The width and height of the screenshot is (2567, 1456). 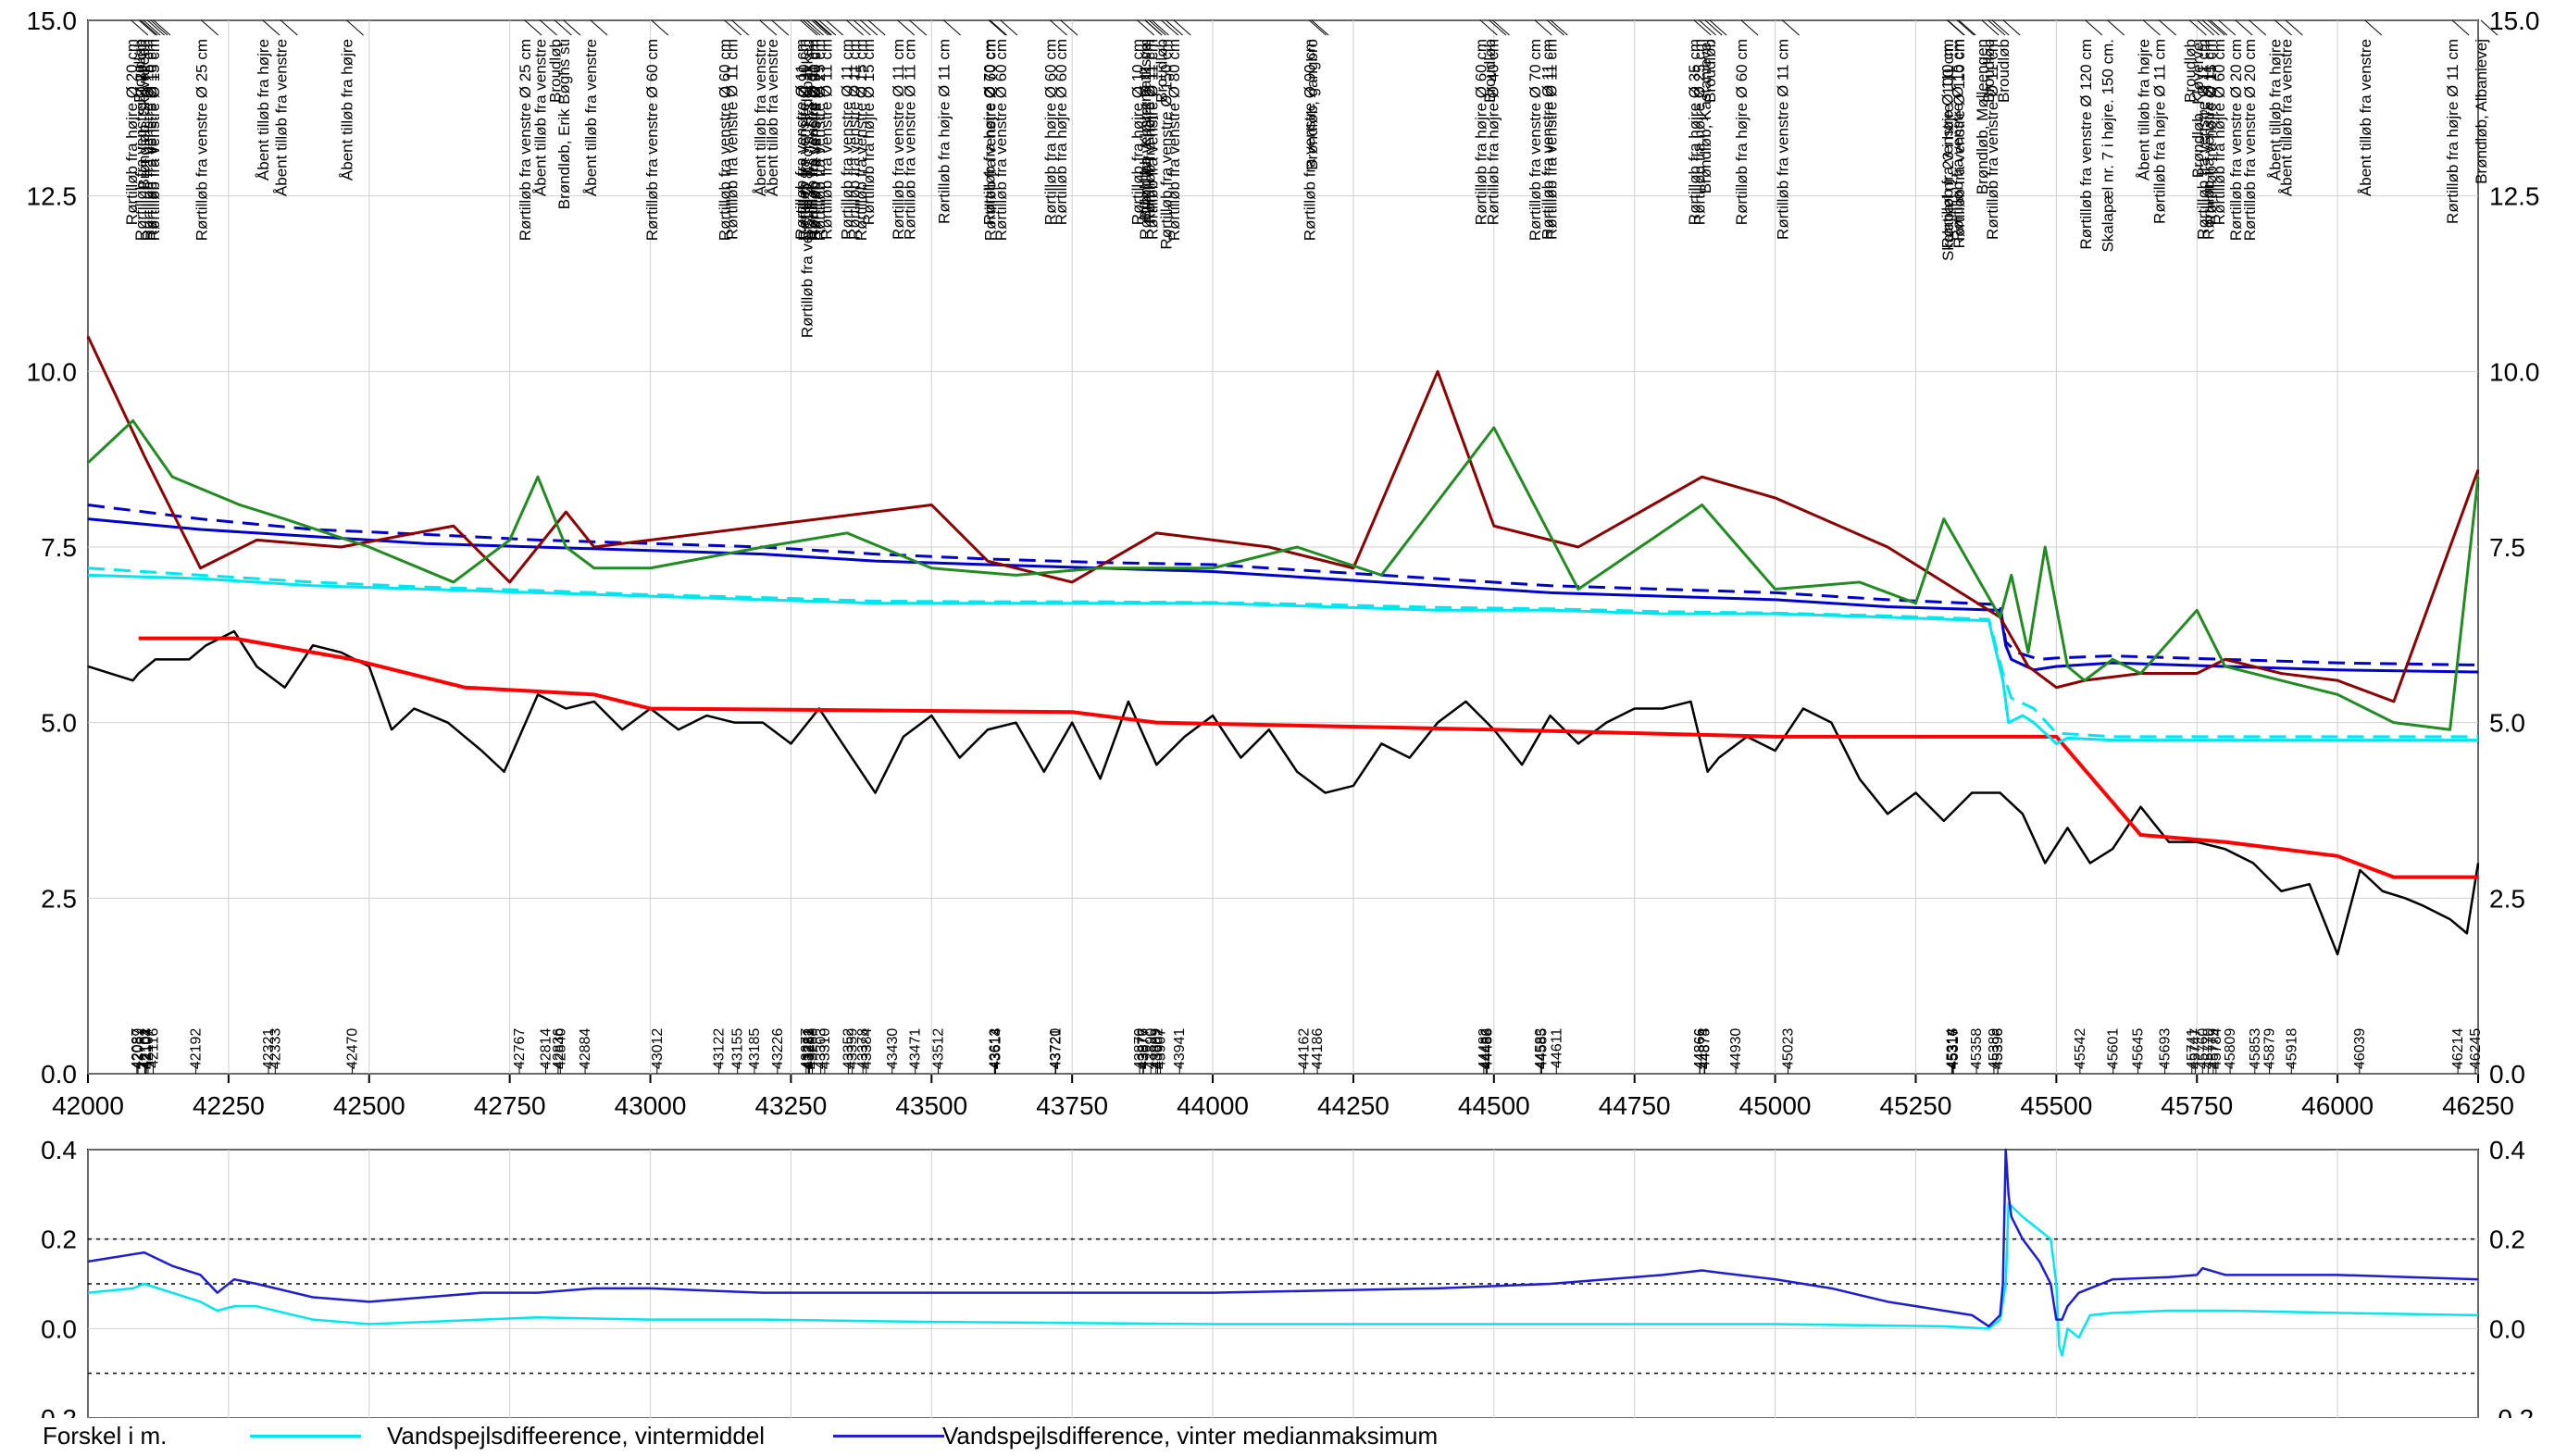 I want to click on annotation-label: Rørtilløb fra højre Ø 25 cm, so click(x=1700, y=132).